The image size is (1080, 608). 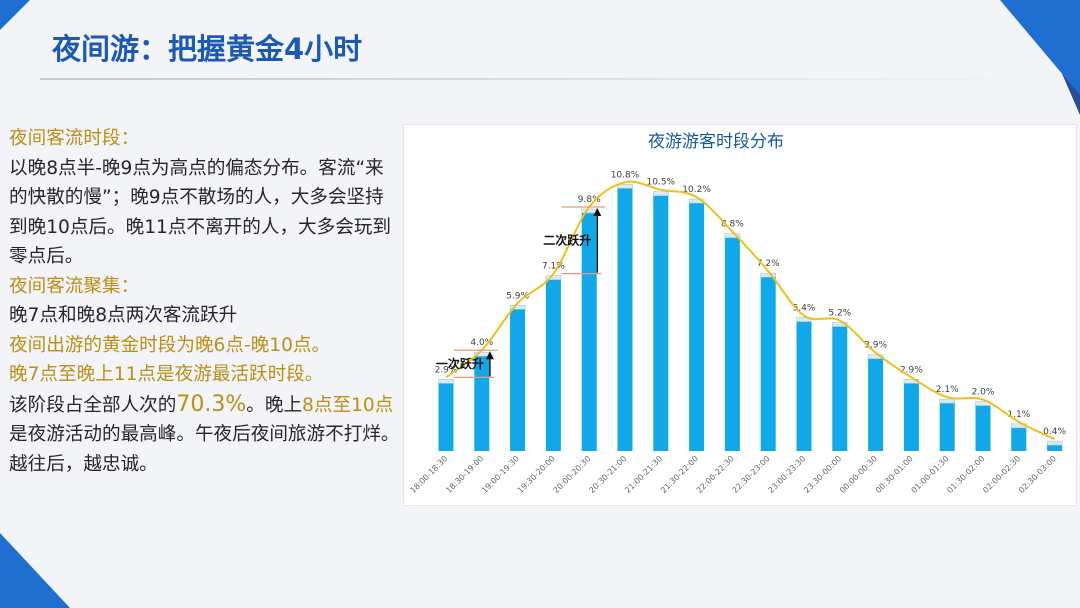 I want to click on chart-data-label: 10.2%, so click(x=696, y=190).